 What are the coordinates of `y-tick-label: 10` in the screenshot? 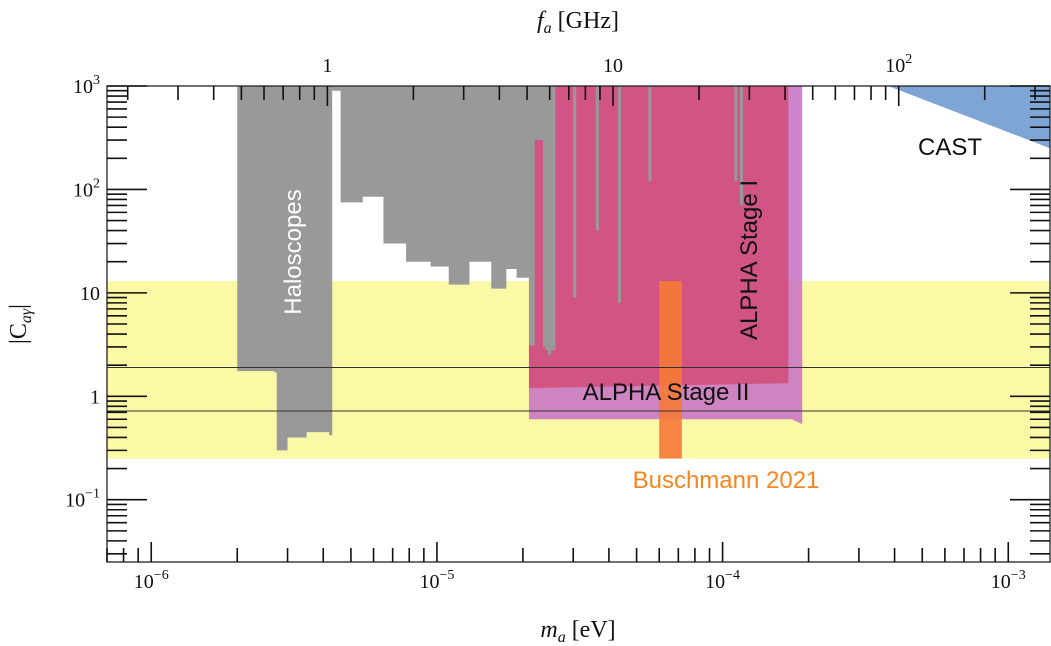 It's located at (90, 294).